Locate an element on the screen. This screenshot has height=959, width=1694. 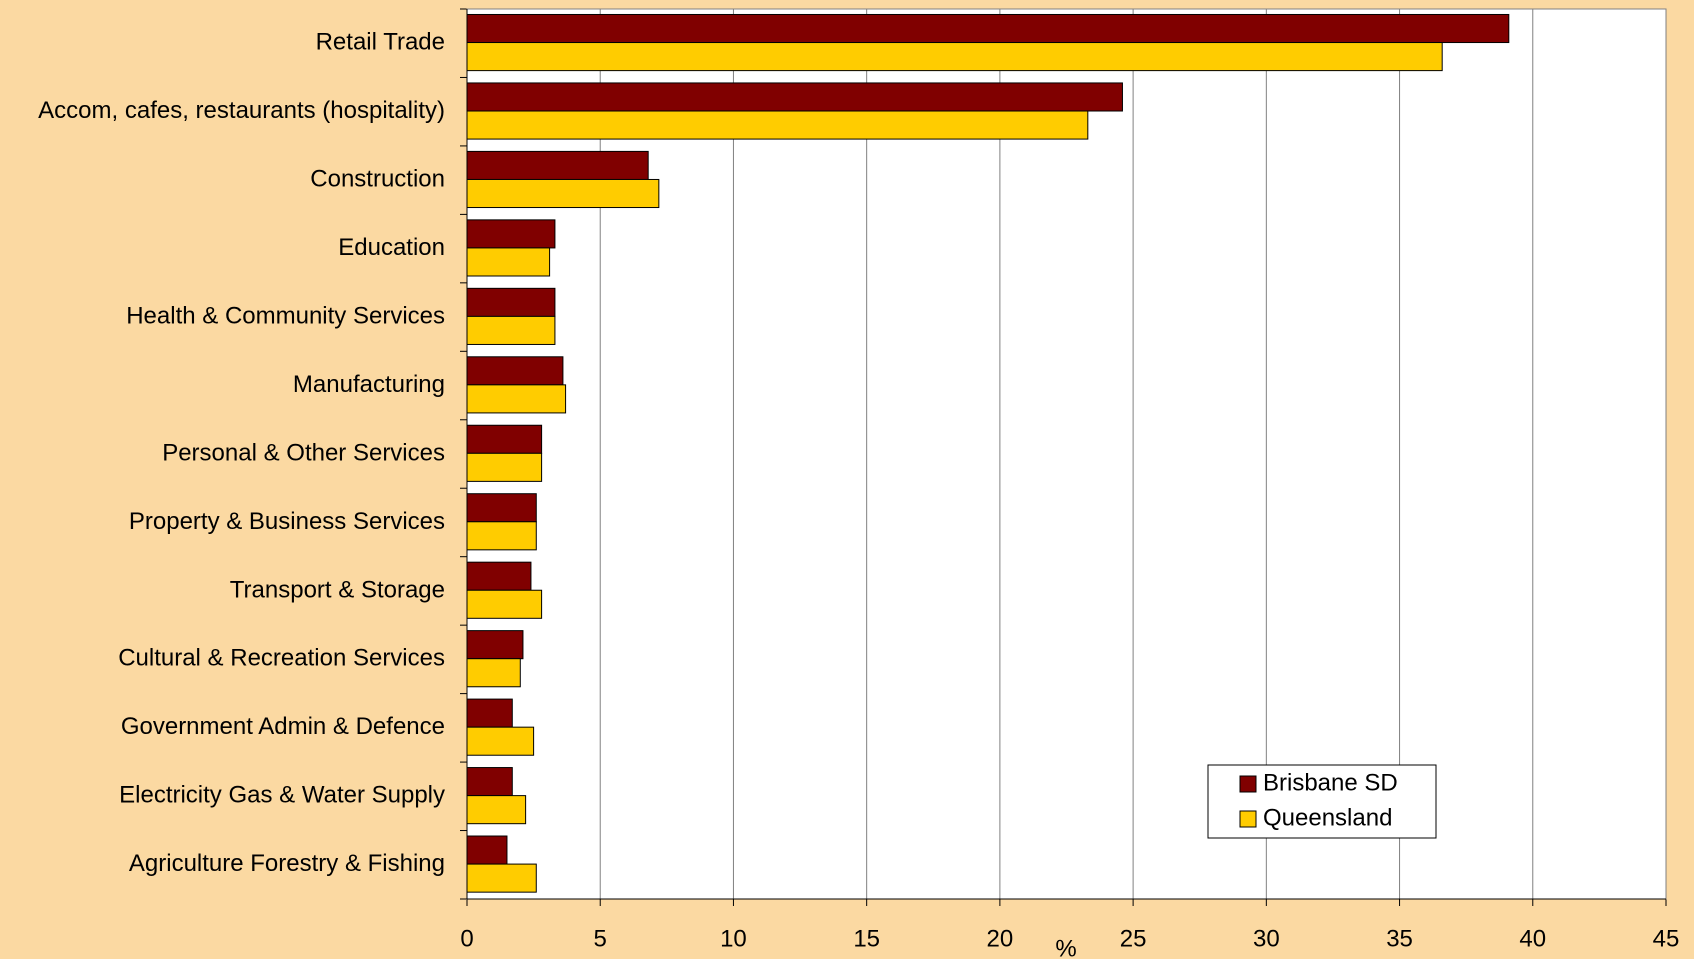
y-tick-label: Education is located at coordinates (391, 247).